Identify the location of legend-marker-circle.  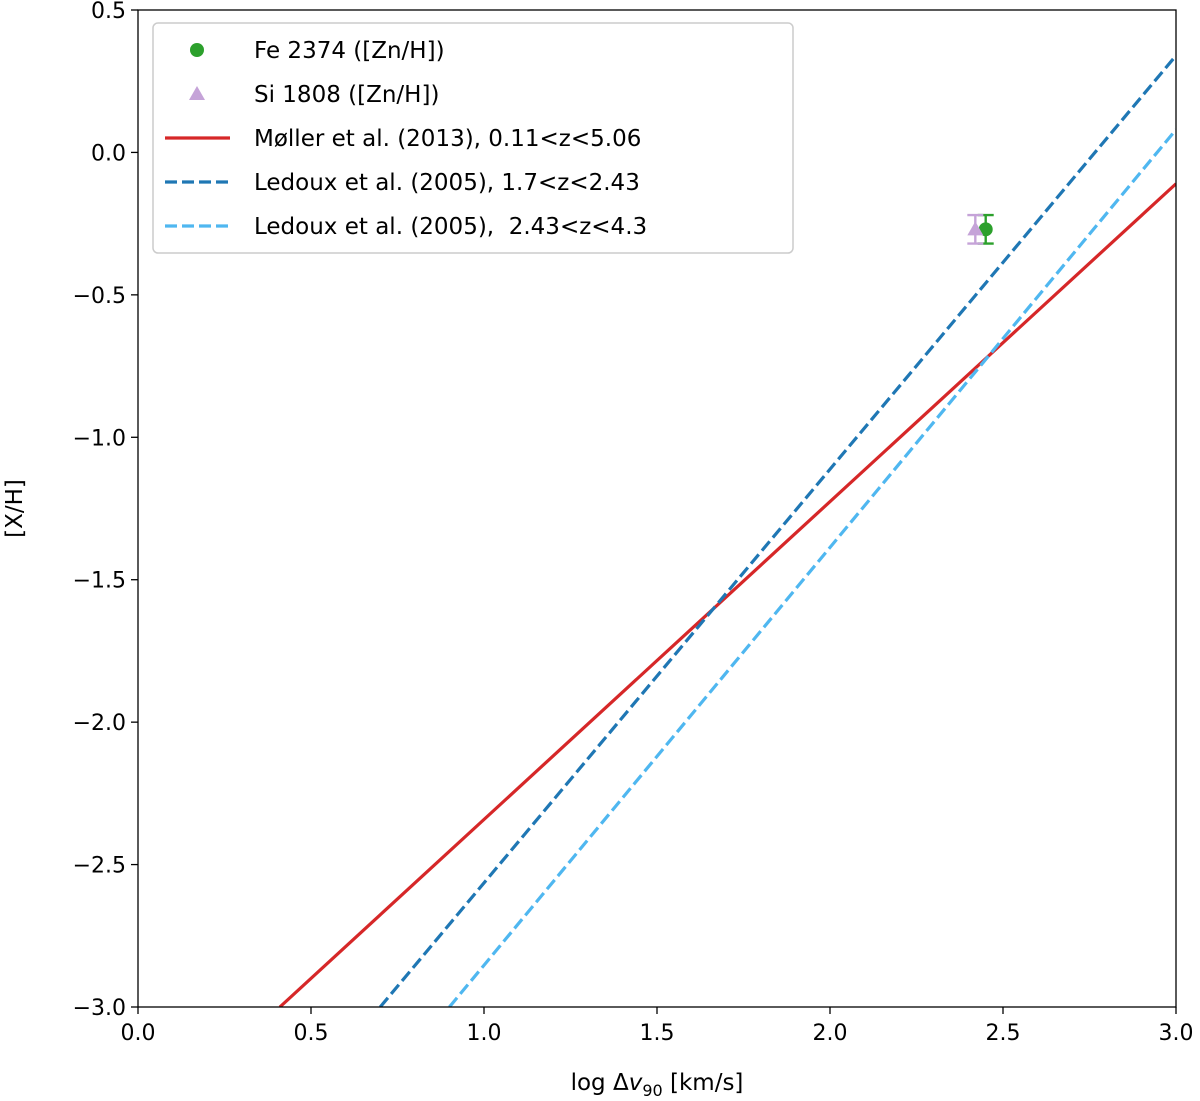
(197, 50).